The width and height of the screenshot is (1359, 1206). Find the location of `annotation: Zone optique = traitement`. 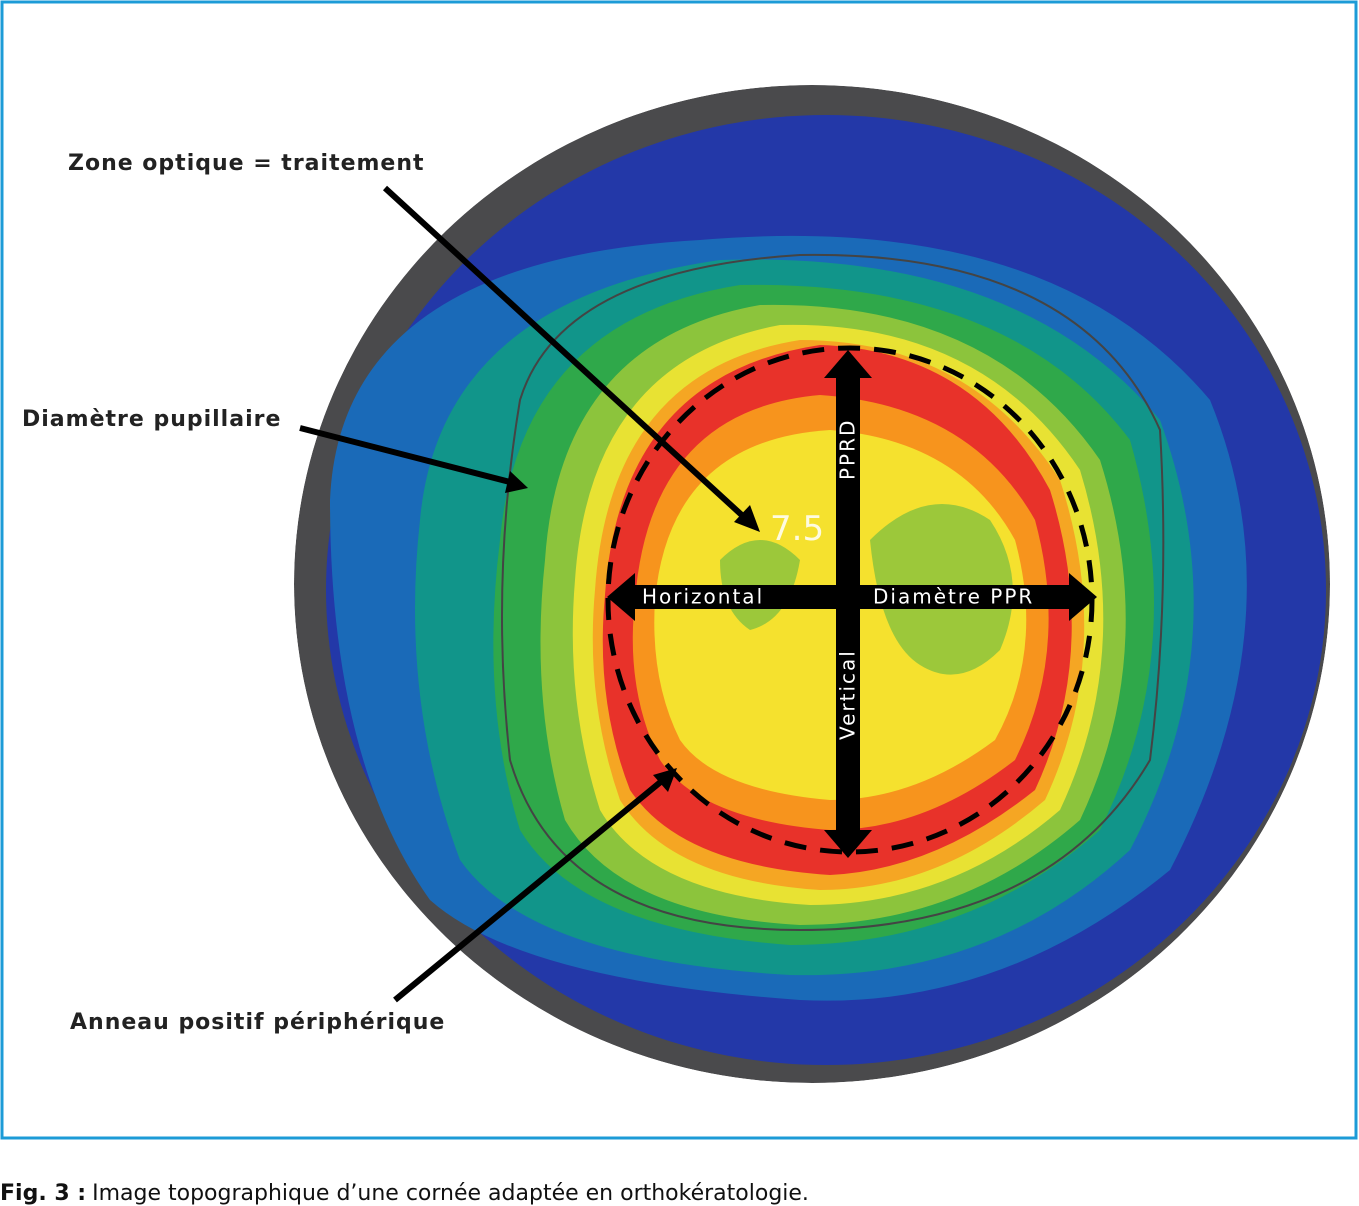

annotation: Zone optique = traitement is located at coordinates (246, 163).